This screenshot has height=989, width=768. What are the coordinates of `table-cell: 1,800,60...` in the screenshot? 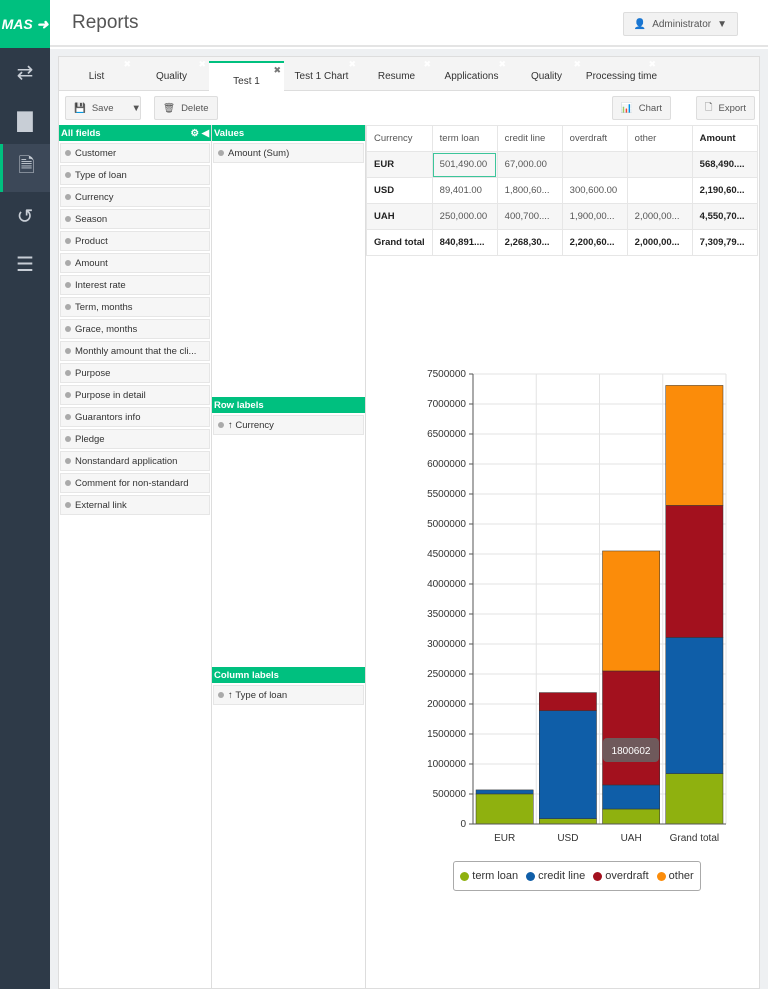 It's located at (529, 190).